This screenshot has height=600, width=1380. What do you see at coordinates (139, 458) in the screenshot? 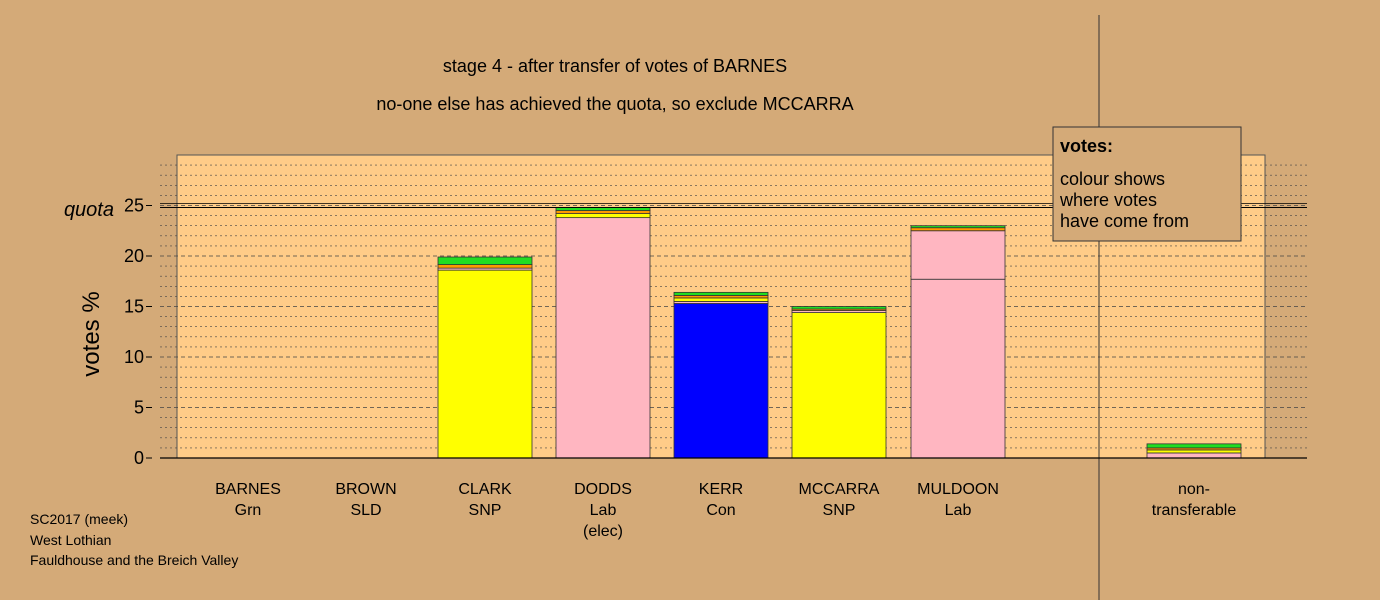
I see `y-tick-label: 0` at bounding box center [139, 458].